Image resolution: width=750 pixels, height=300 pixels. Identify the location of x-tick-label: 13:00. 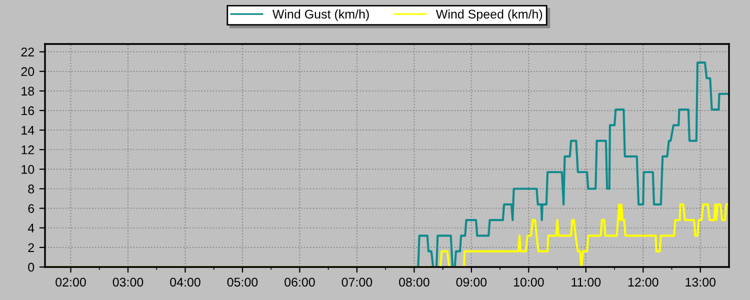
(701, 282).